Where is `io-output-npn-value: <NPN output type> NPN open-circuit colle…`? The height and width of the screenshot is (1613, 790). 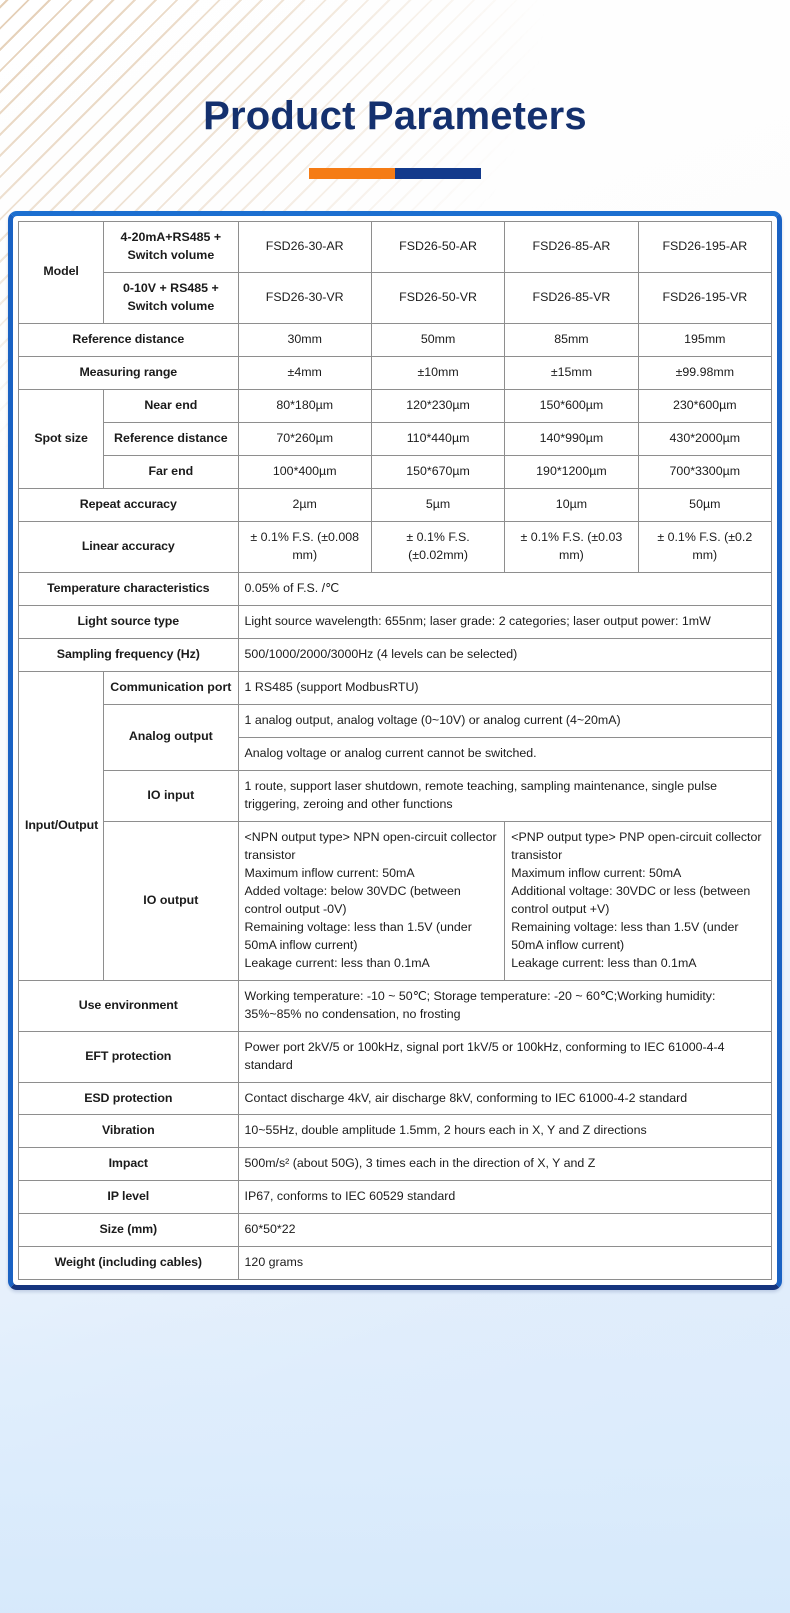
io-output-npn-value: <NPN output type> NPN open-circuit colle… is located at coordinates (371, 900).